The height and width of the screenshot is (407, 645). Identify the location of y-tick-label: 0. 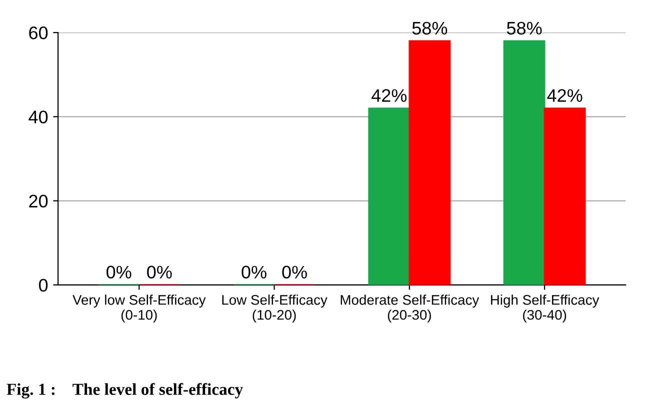
(43, 285).